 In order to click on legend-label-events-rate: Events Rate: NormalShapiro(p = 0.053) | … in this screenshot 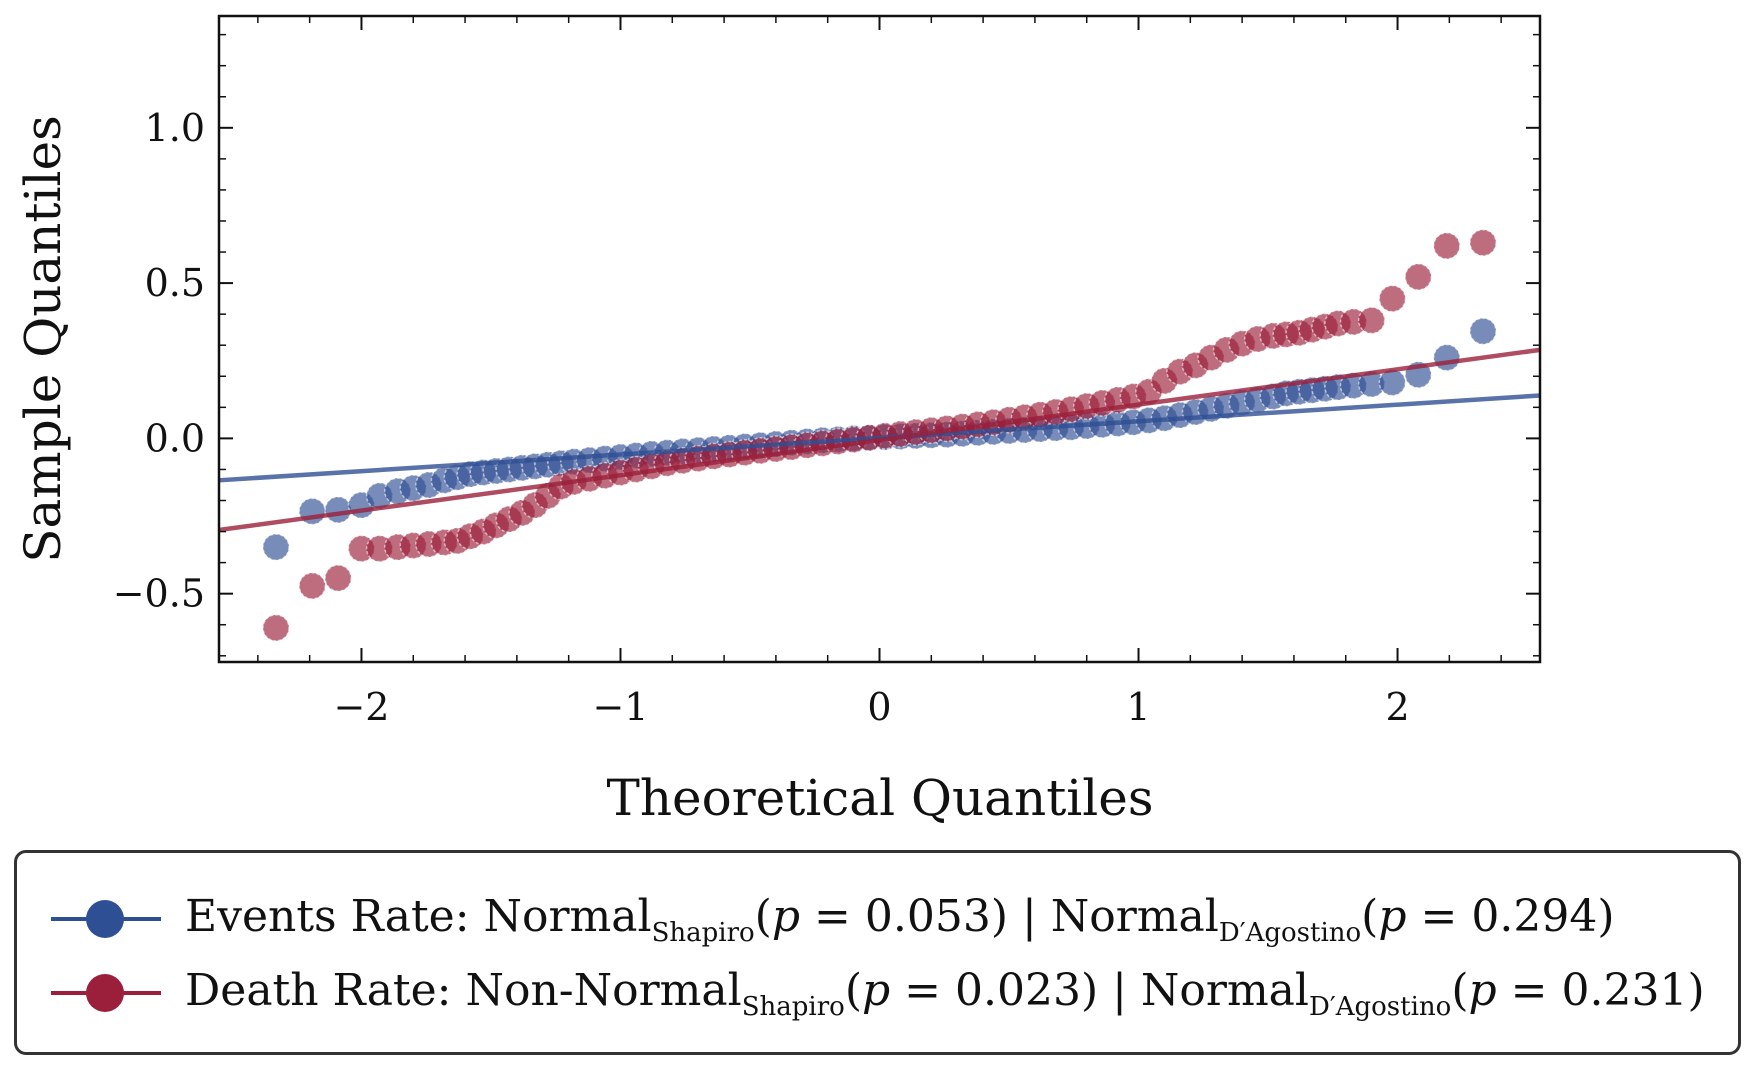, I will do `click(900, 919)`.